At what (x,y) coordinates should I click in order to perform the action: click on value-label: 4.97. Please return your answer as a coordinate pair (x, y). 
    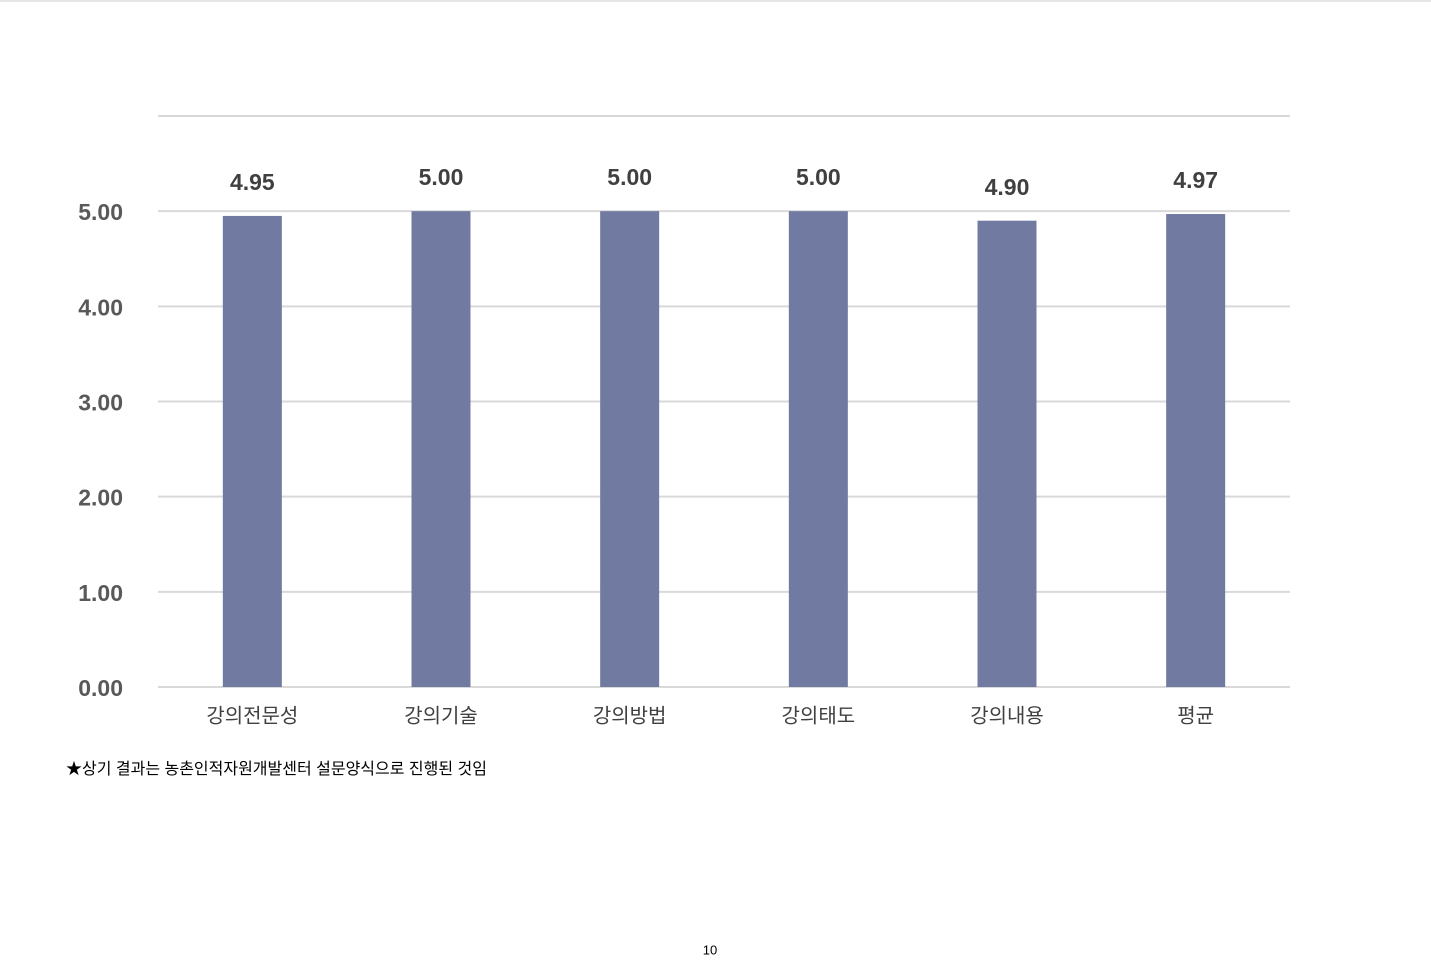
    Looking at the image, I should click on (1195, 180).